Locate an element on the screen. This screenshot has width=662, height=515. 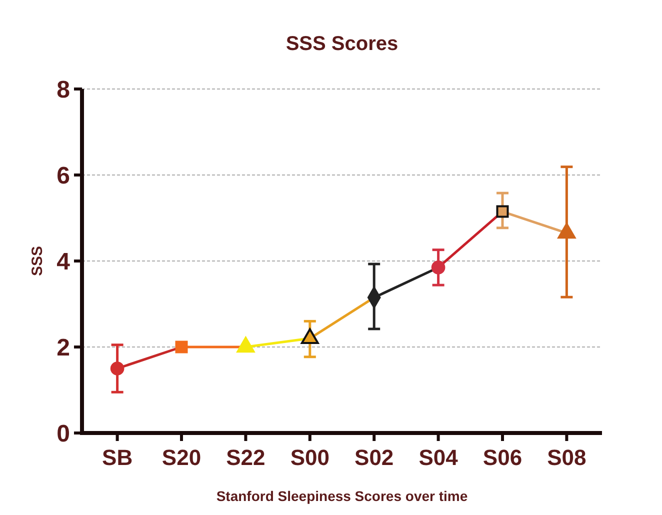
y-tick-label: 0 is located at coordinates (63, 434).